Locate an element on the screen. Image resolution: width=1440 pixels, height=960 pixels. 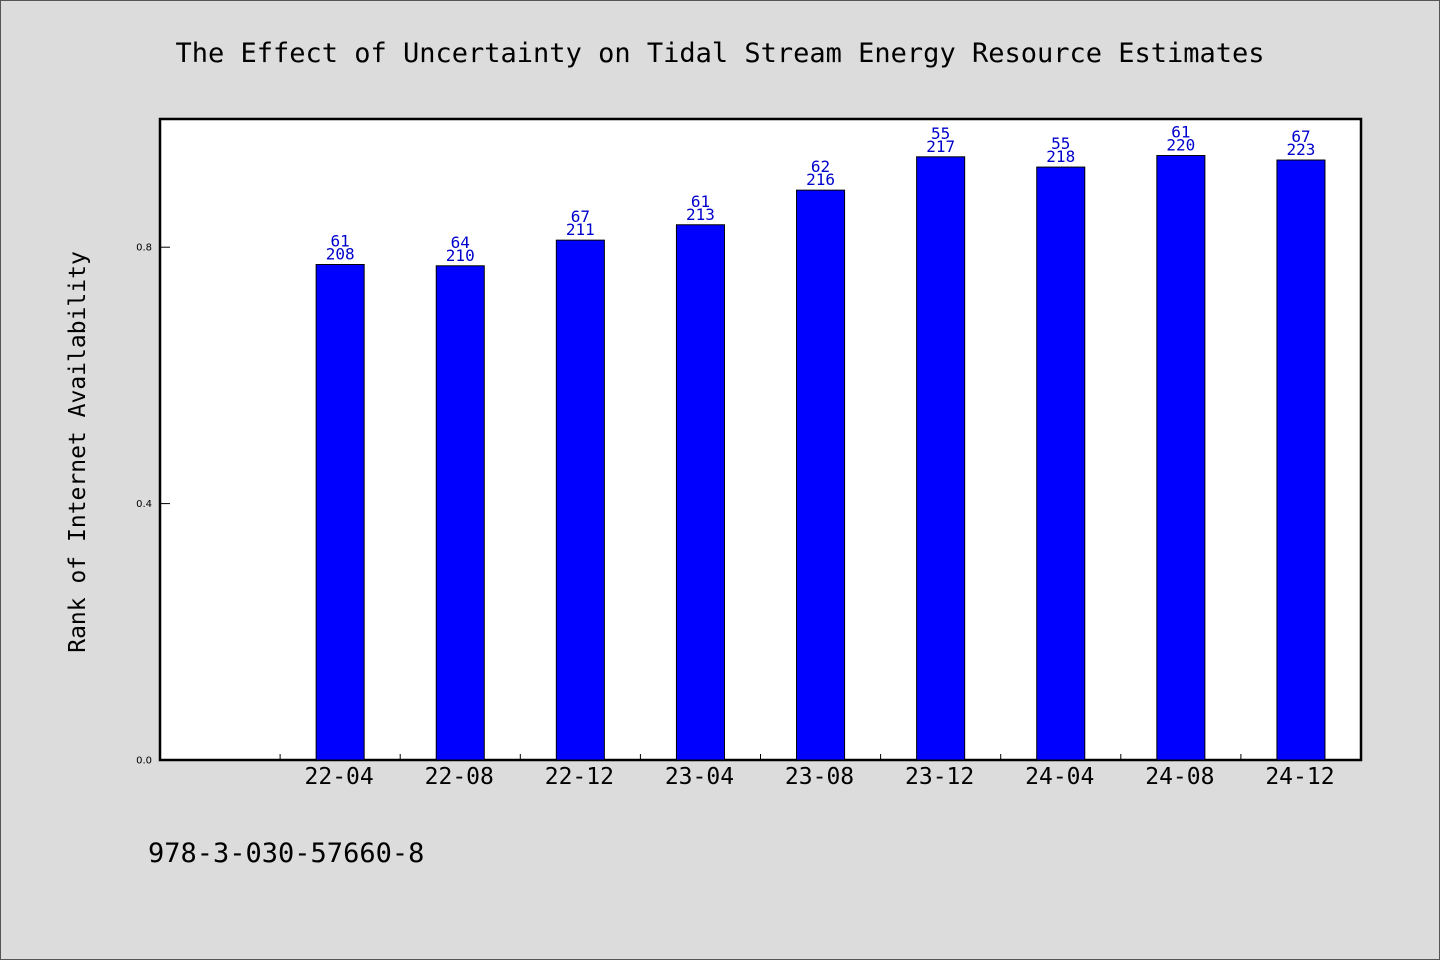
bar-label-bottom: 220 is located at coordinates (1180, 145).